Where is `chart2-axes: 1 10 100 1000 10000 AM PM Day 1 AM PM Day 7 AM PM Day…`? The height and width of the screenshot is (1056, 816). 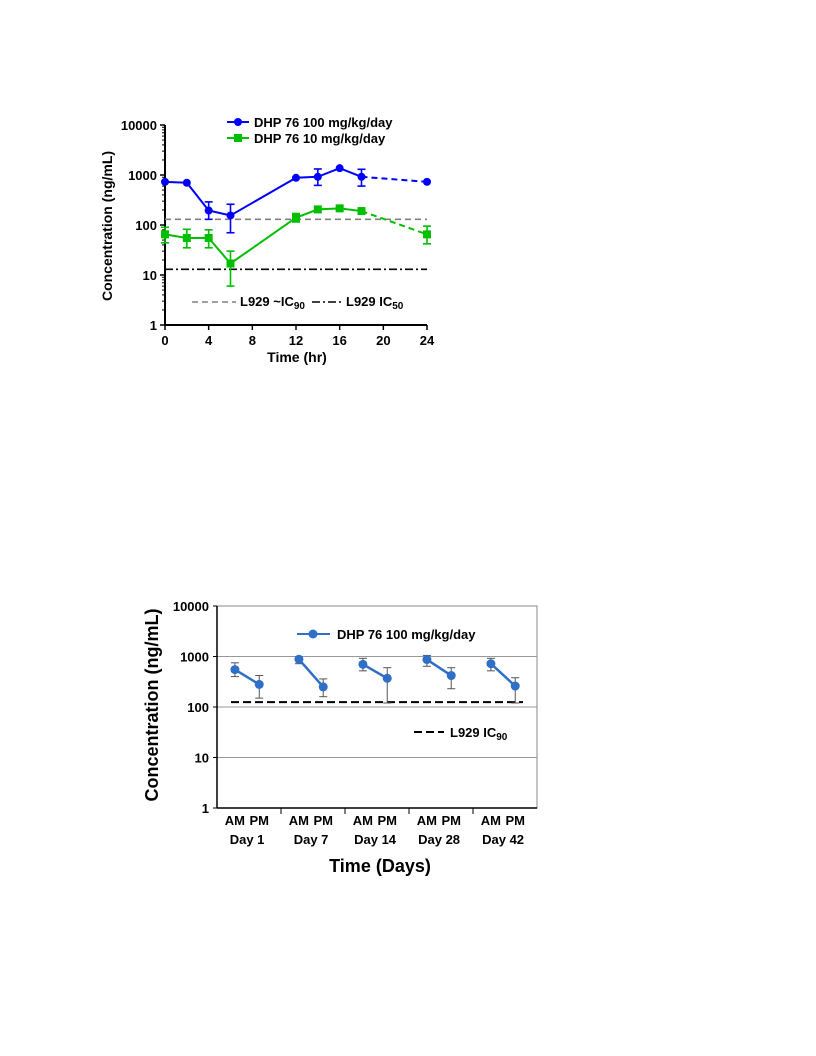 chart2-axes: 1 10 100 1000 10000 AM PM Day 1 AM PM Day 7 AM PM Day… is located at coordinates (355, 723).